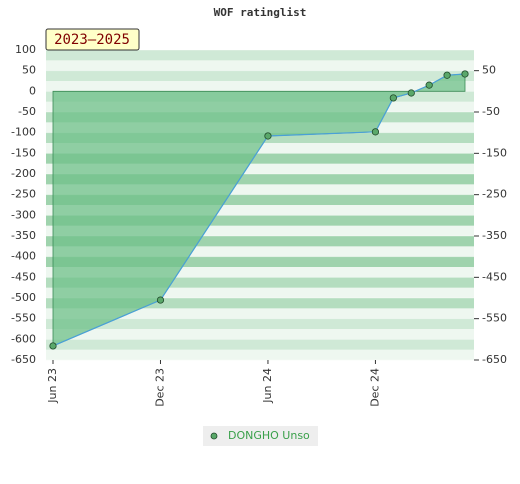 The image size is (520, 484). Describe the element at coordinates (52, 386) in the screenshot. I see `x-tick-label: Jun 23` at that location.